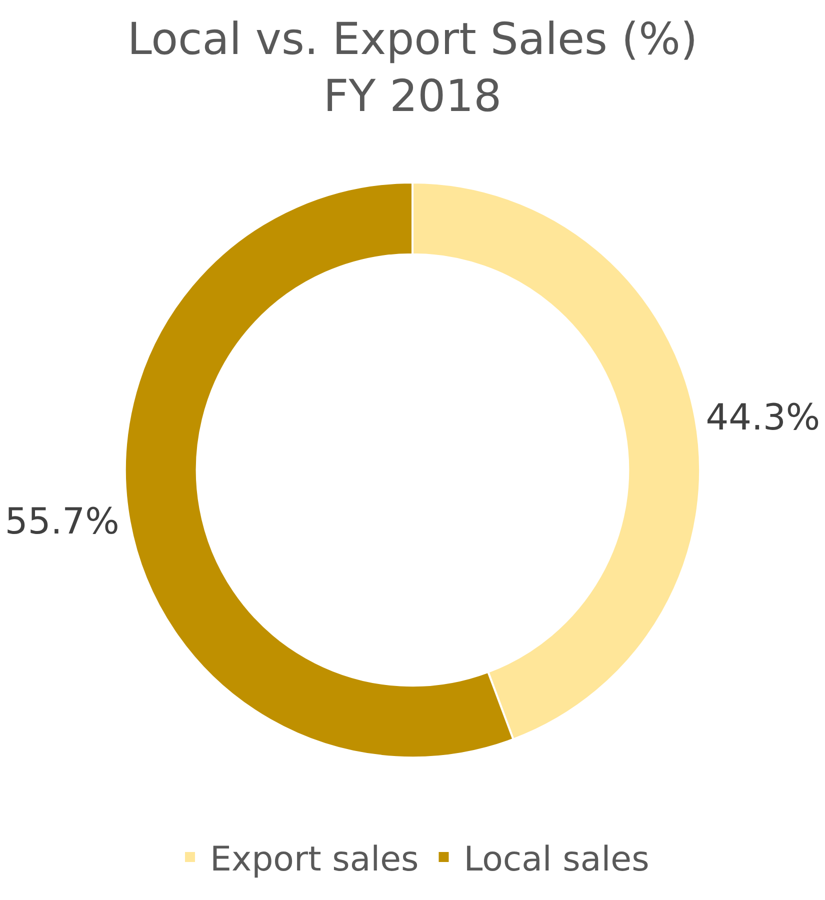 The width and height of the screenshot is (825, 900). I want to click on legend-label: Export sales, so click(314, 859).